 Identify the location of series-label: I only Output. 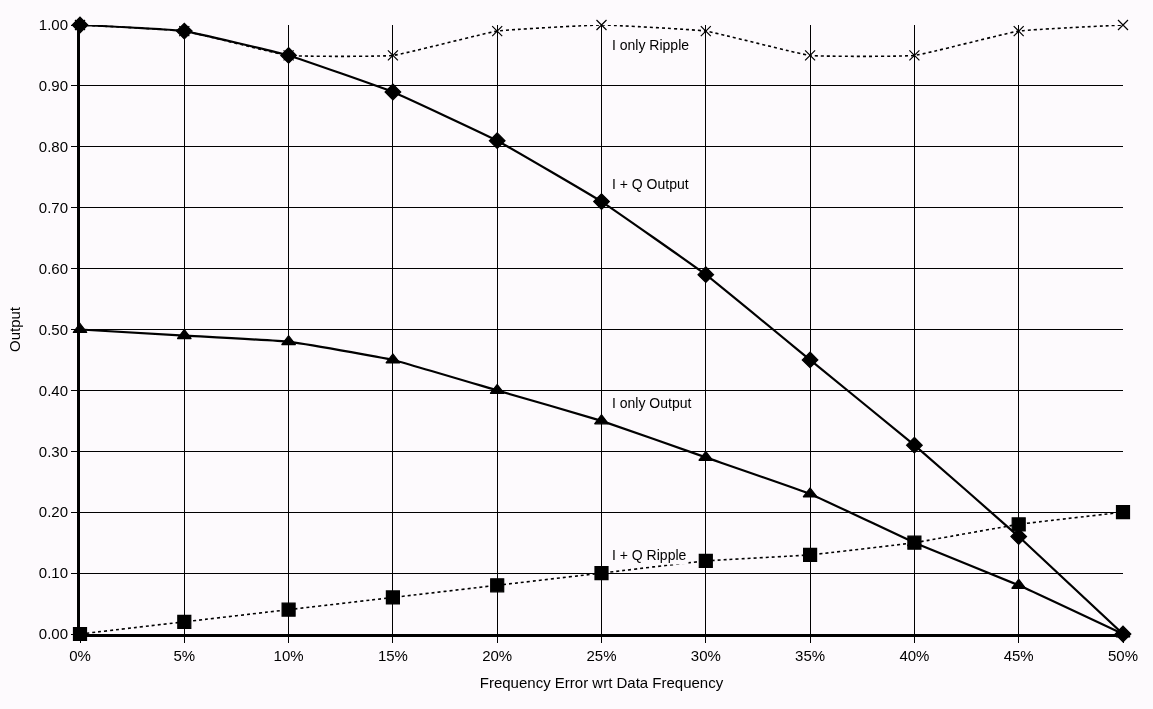
(652, 403).